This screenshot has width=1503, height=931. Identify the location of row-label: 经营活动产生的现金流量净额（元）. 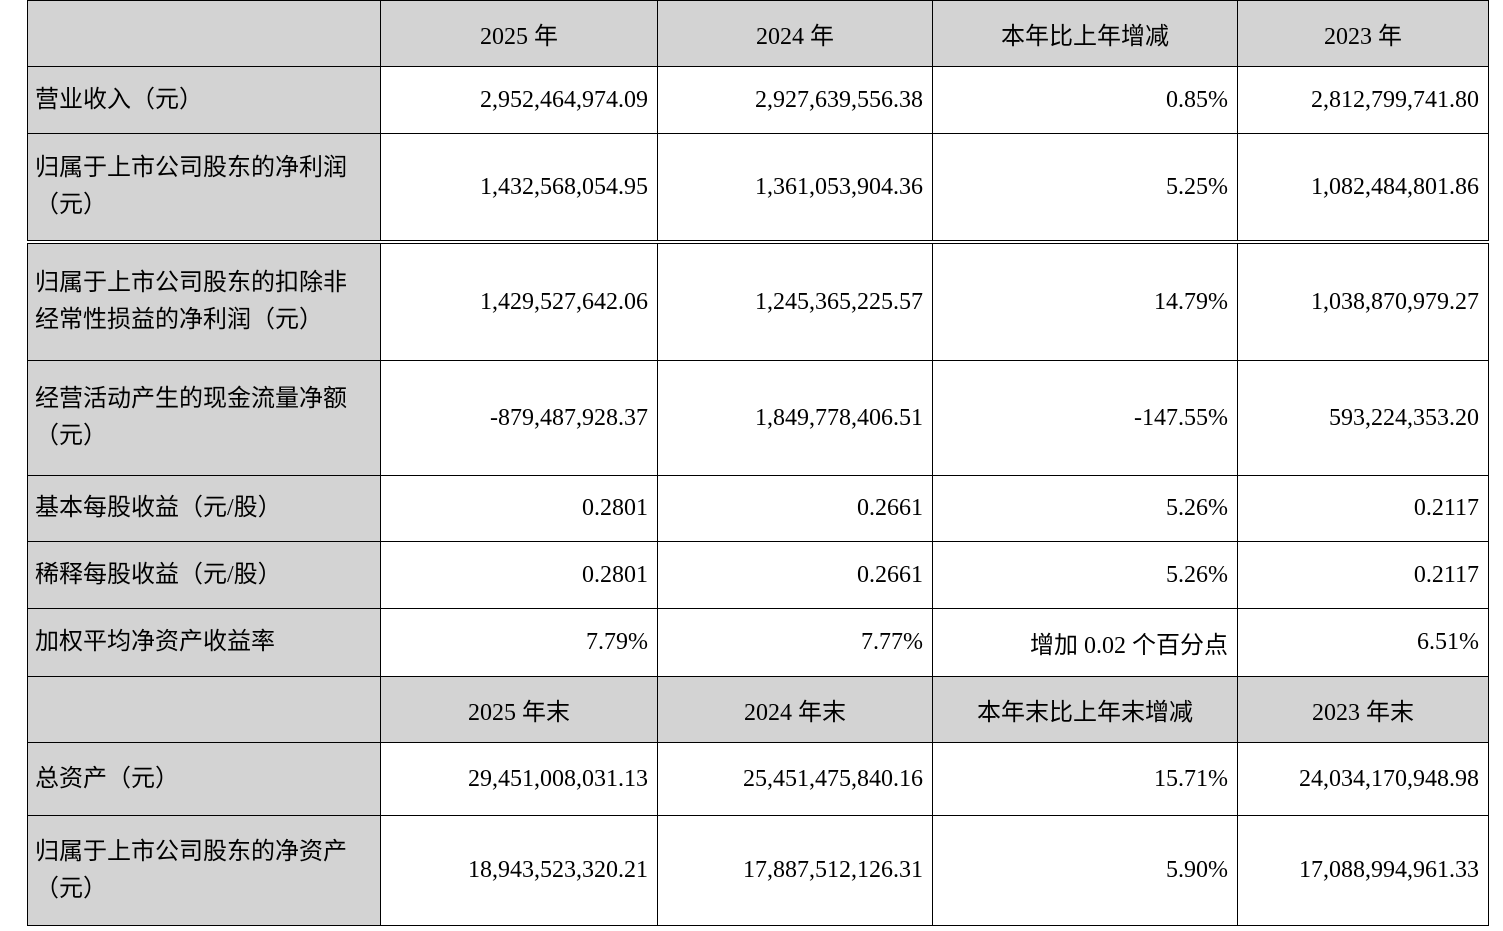
(204, 418).